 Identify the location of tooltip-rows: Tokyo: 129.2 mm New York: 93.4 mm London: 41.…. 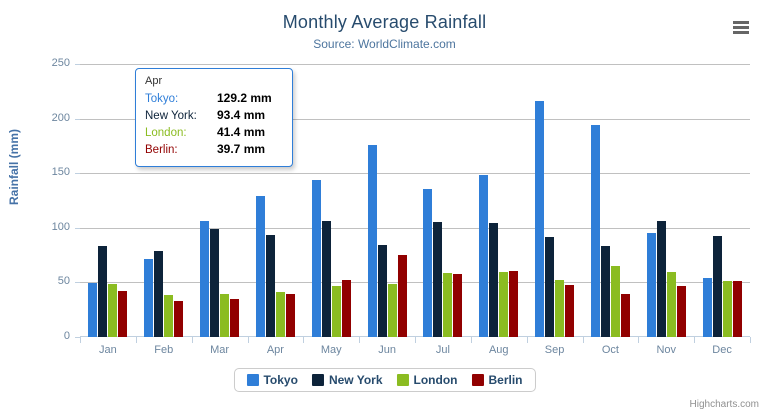
(214, 124).